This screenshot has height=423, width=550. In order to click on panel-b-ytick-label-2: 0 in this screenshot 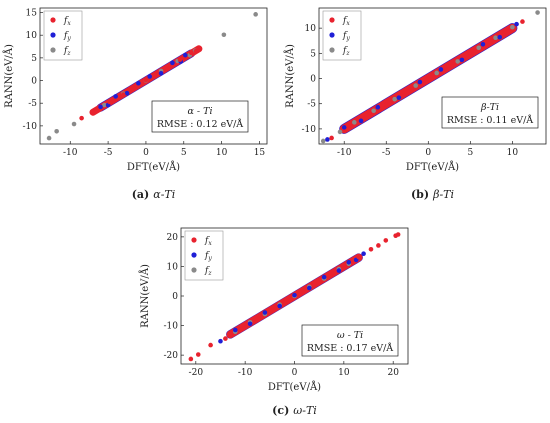, I will do `click(313, 80)`.